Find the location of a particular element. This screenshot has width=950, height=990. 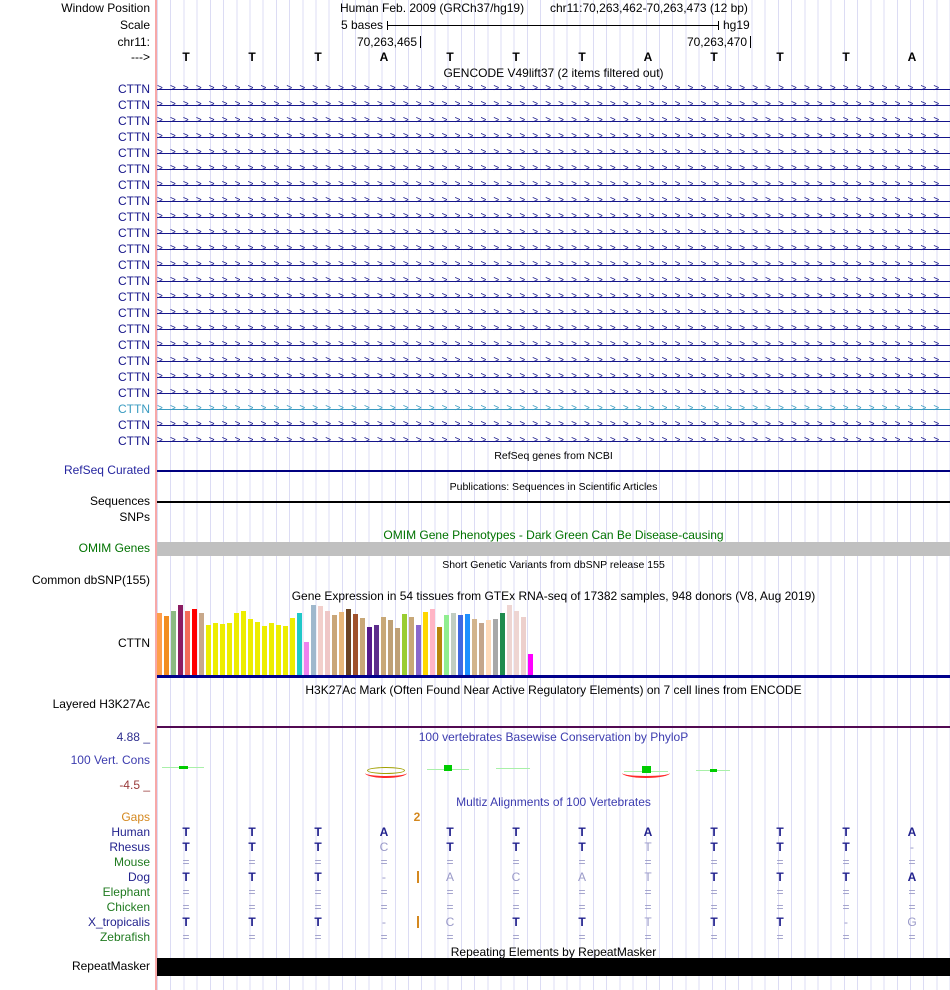

track-label-omim-genes: OMIM Genes is located at coordinates (114, 548).